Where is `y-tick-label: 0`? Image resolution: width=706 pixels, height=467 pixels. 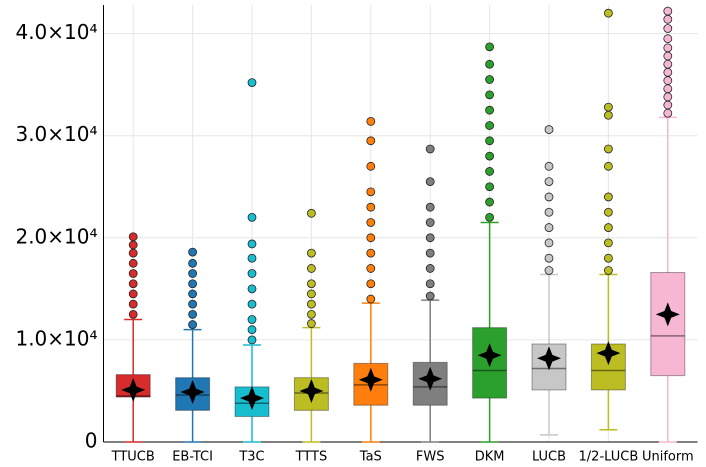 y-tick-label: 0 is located at coordinates (91, 441).